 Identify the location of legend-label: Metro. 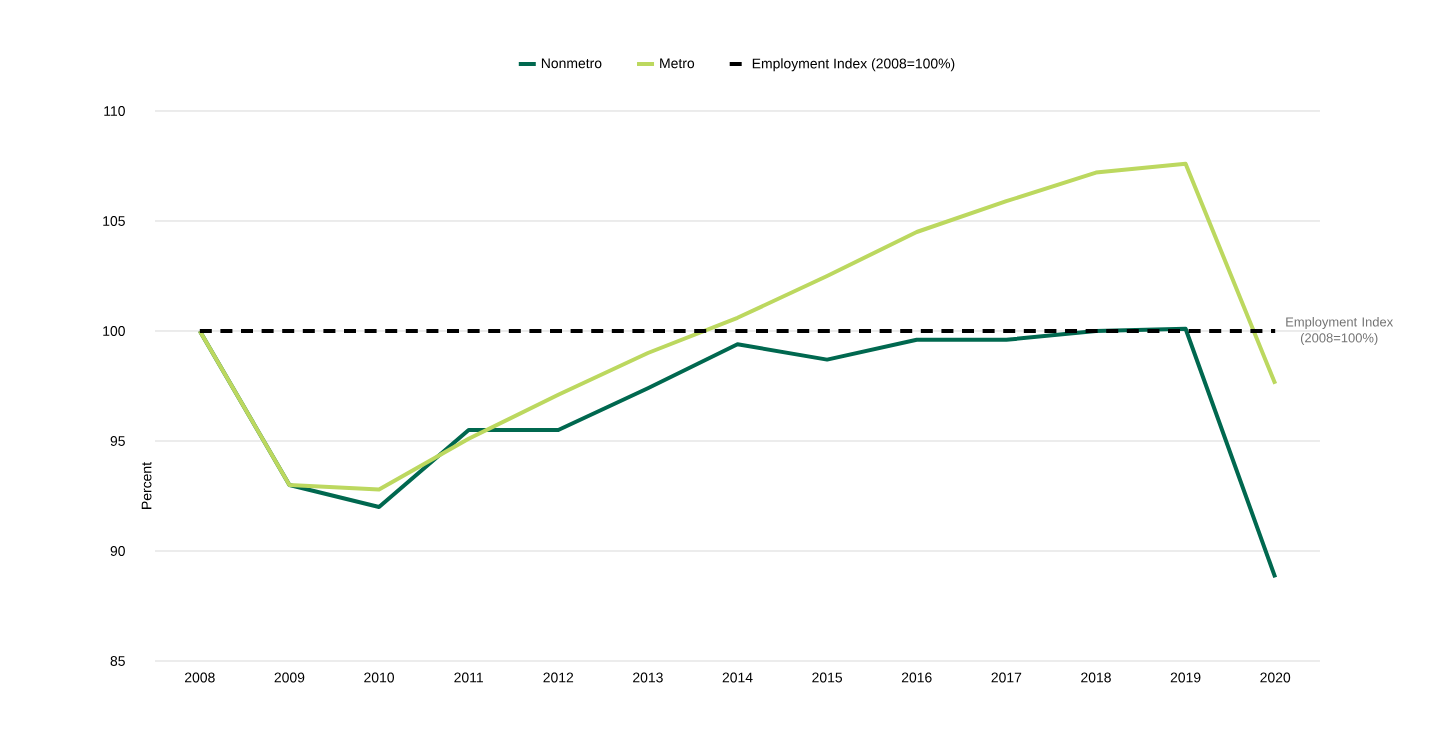
(677, 63).